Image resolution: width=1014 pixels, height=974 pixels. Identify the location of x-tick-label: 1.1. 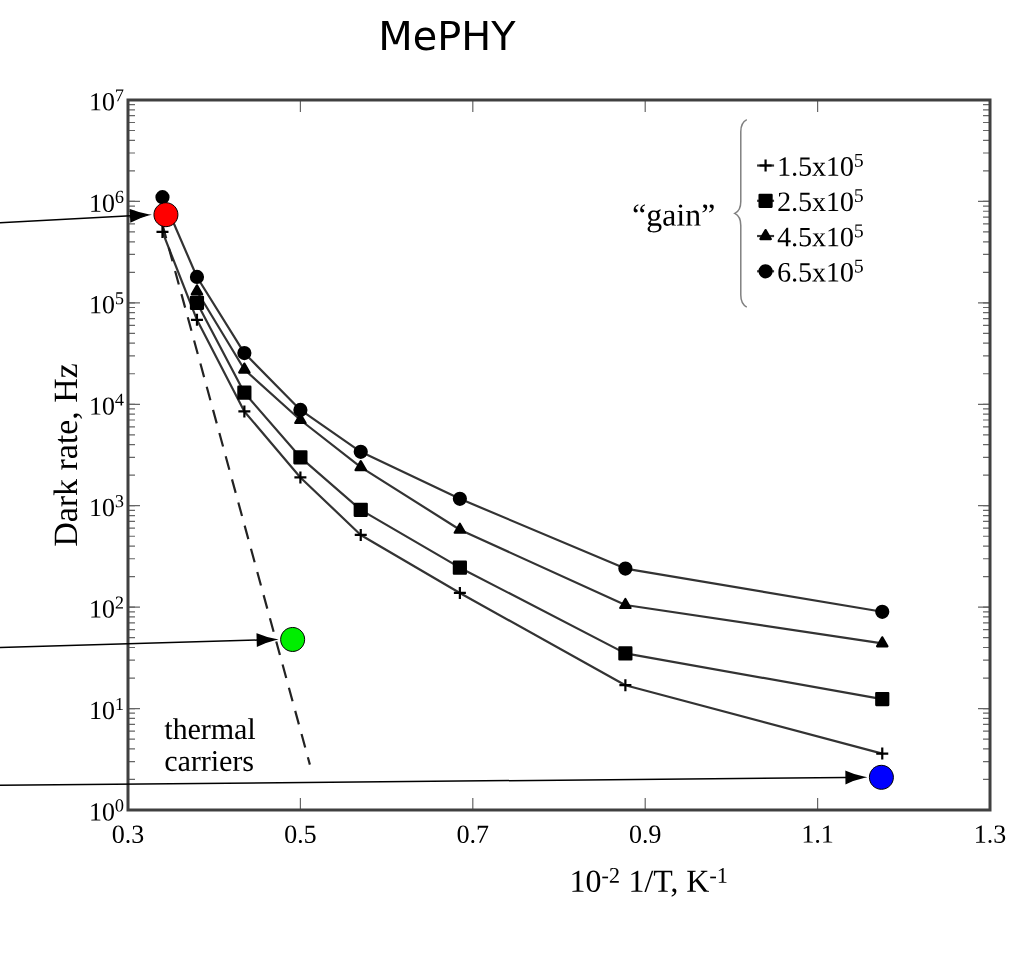
(818, 834).